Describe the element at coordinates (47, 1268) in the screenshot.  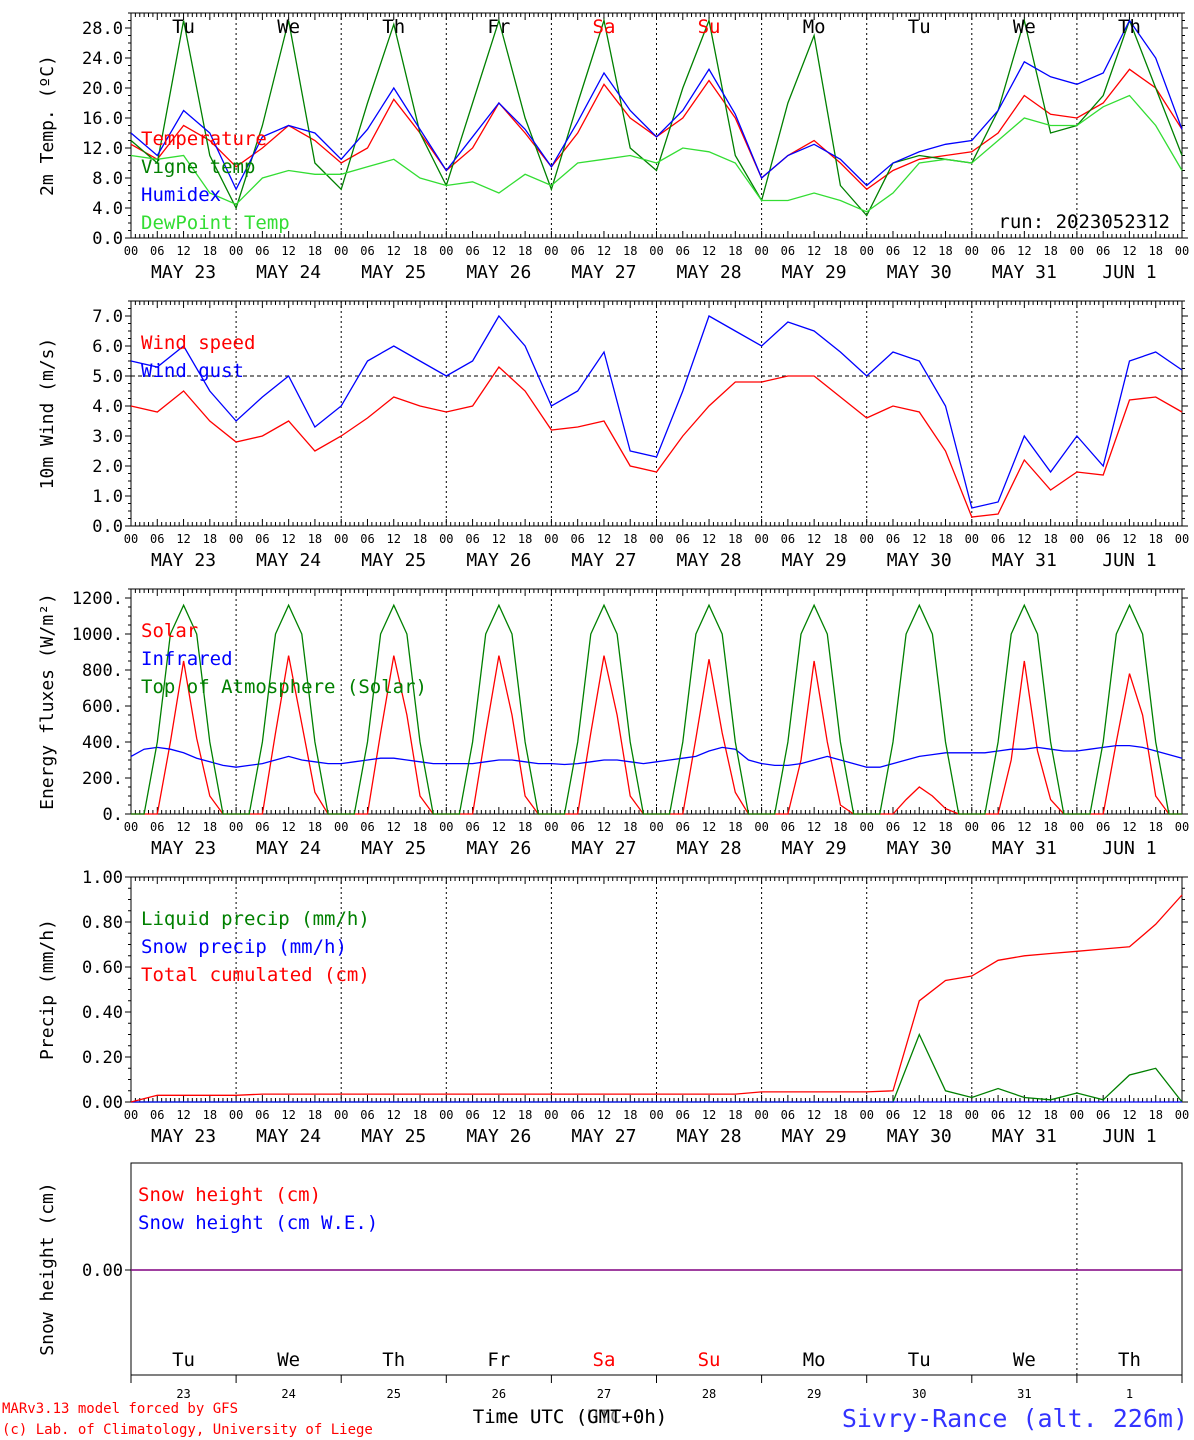
I see `y-axis-label: Snow height (cm)` at that location.